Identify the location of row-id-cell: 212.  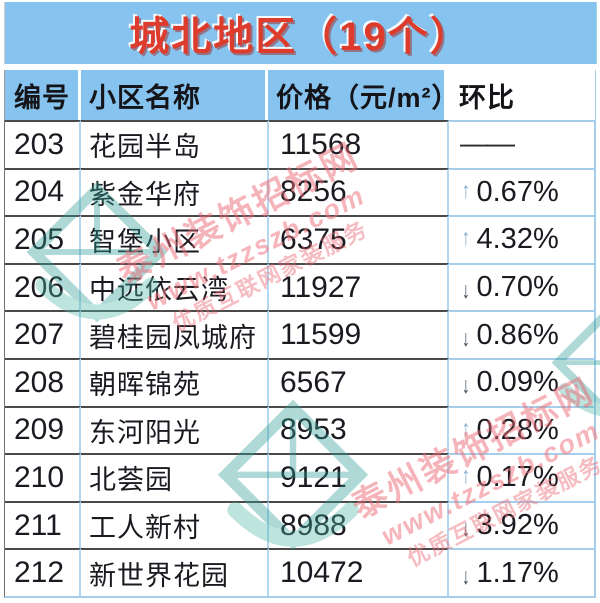
(43, 572).